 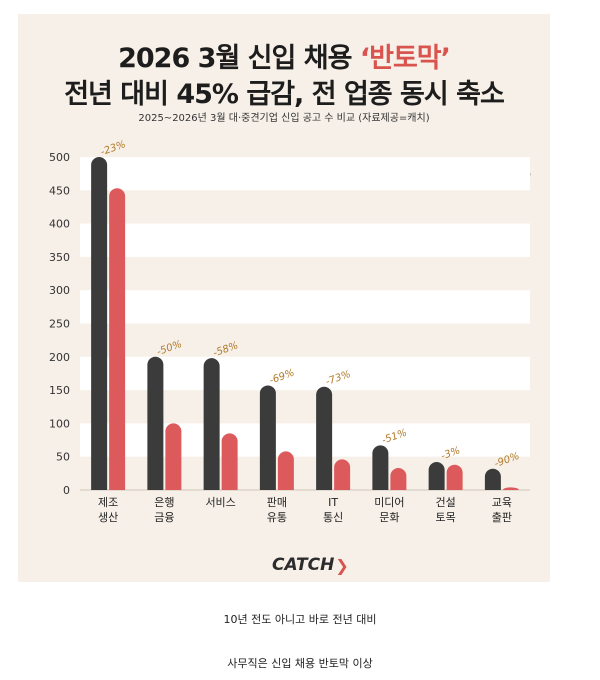 What do you see at coordinates (63, 457) in the screenshot?
I see `y-tick-label: 50` at bounding box center [63, 457].